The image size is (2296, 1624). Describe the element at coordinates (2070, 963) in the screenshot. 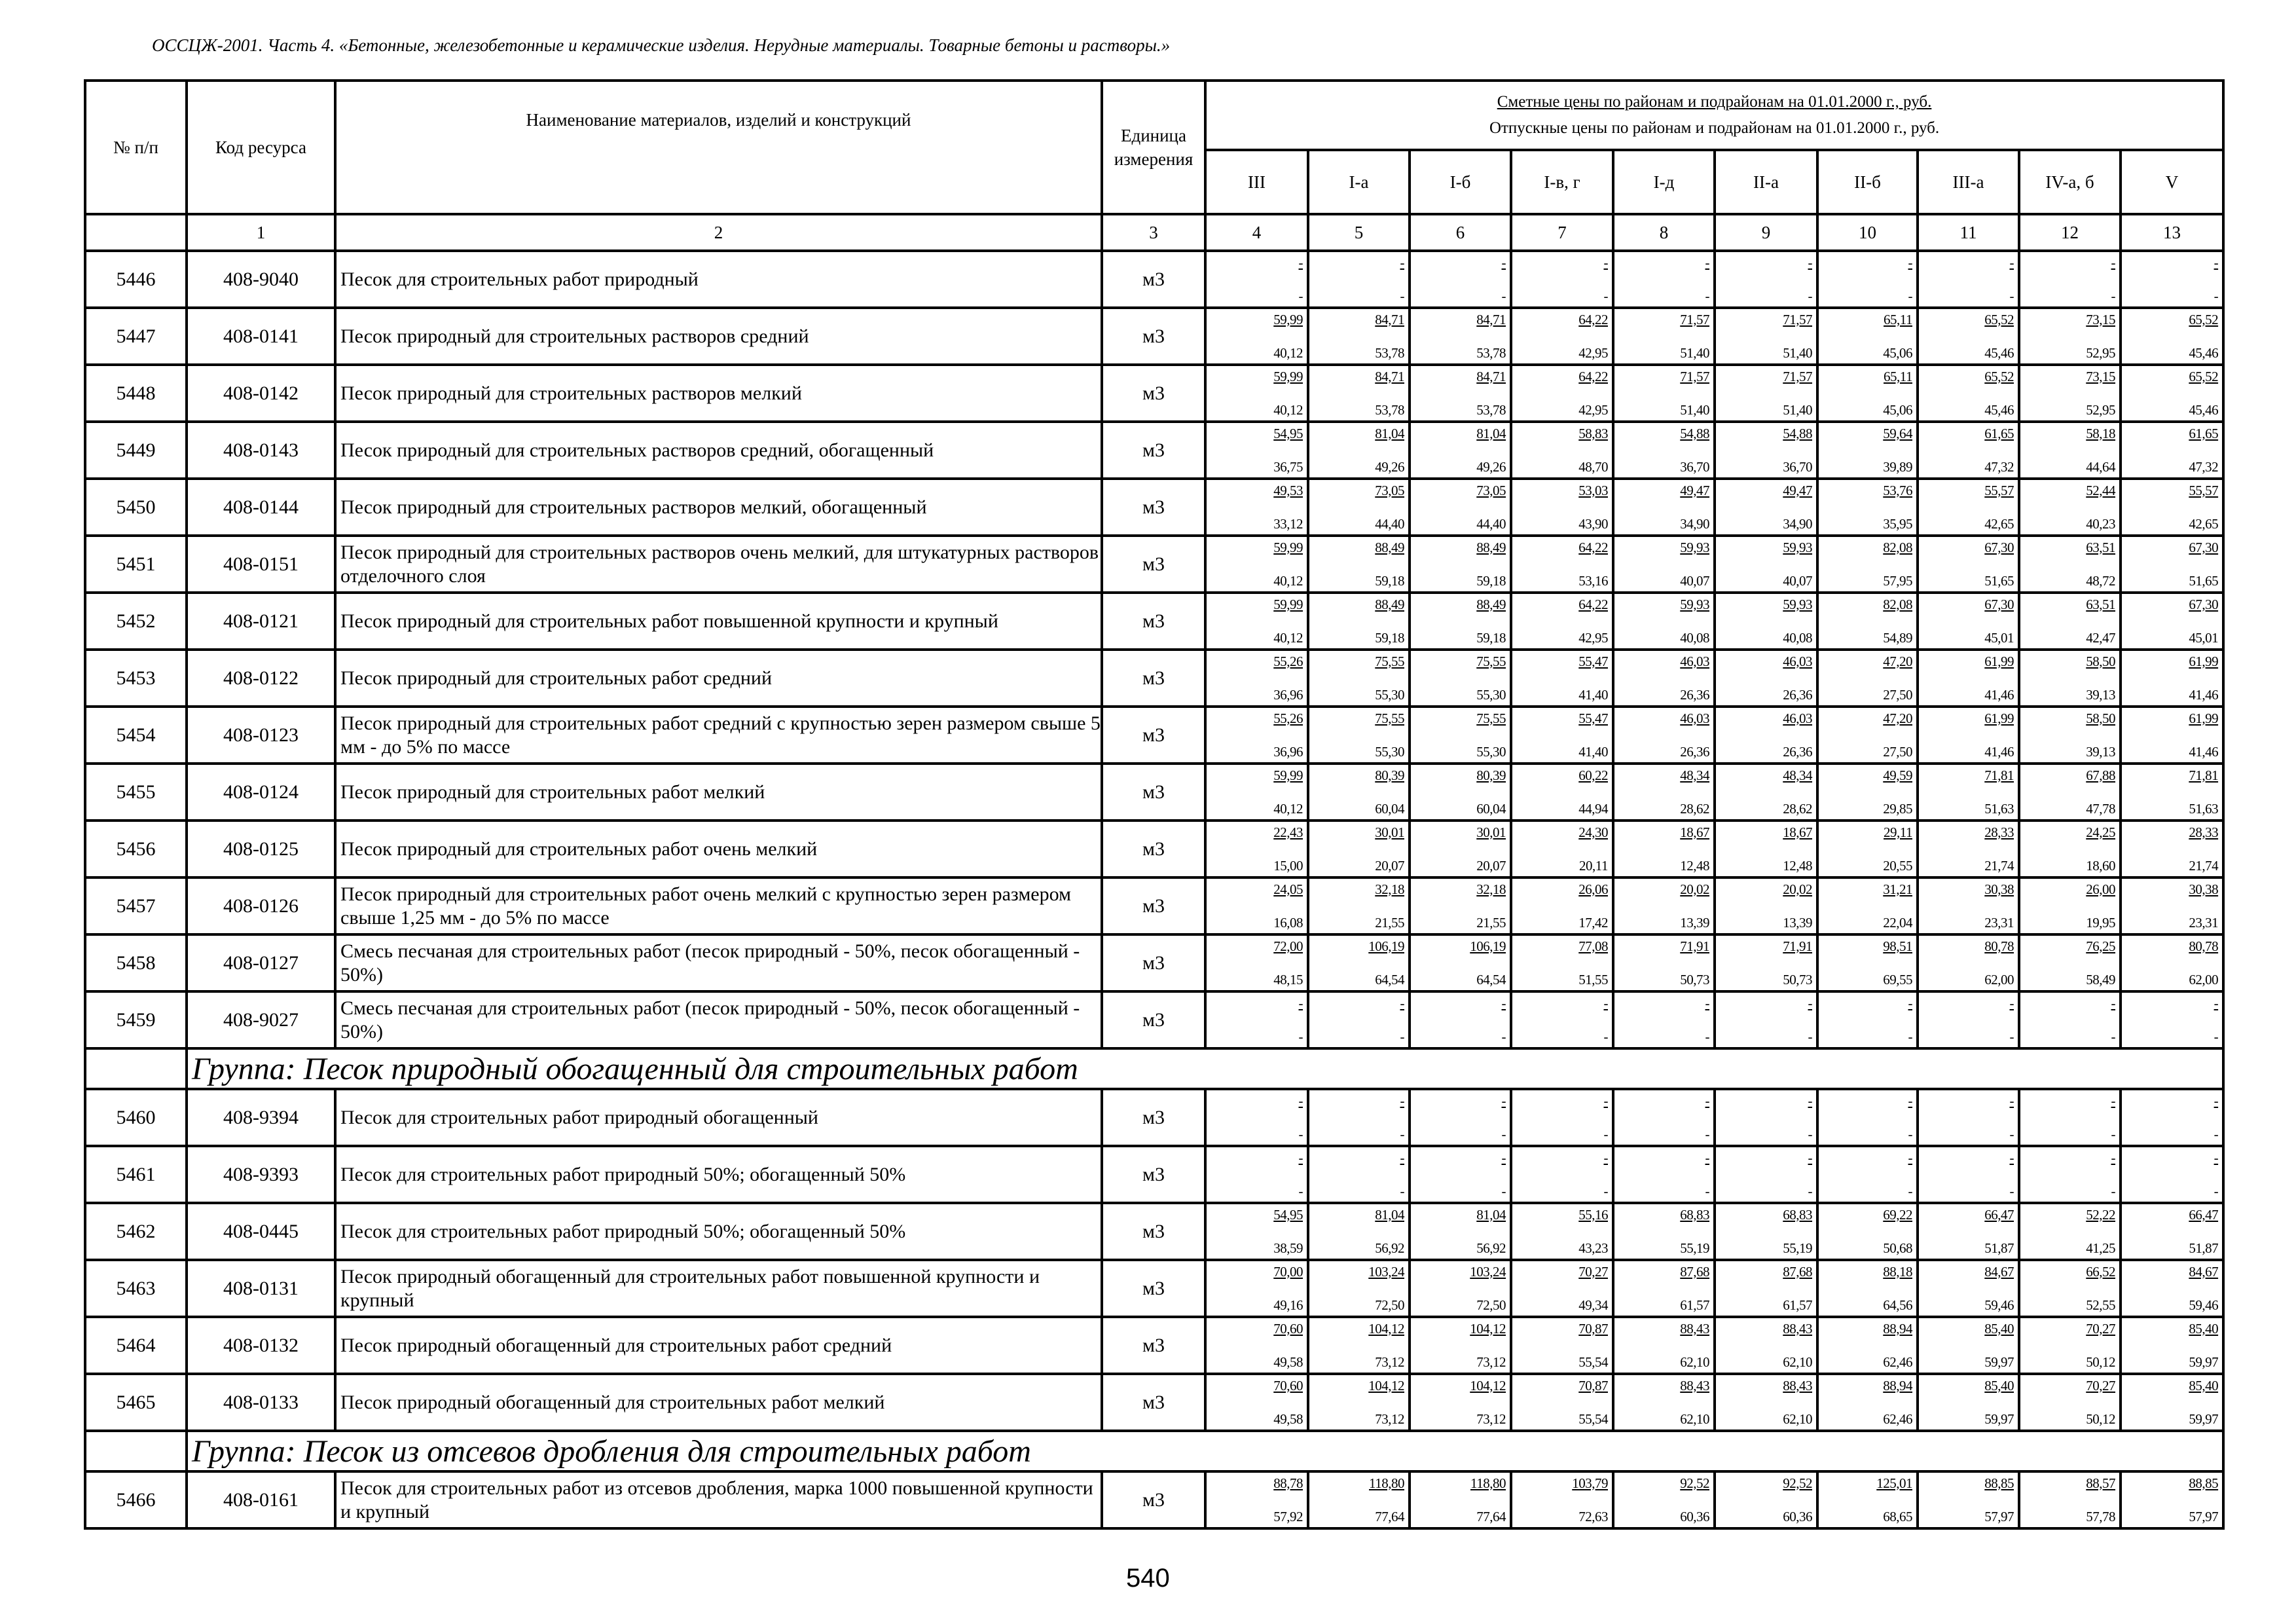

I see `price-cell: 76,25 58,49` at that location.